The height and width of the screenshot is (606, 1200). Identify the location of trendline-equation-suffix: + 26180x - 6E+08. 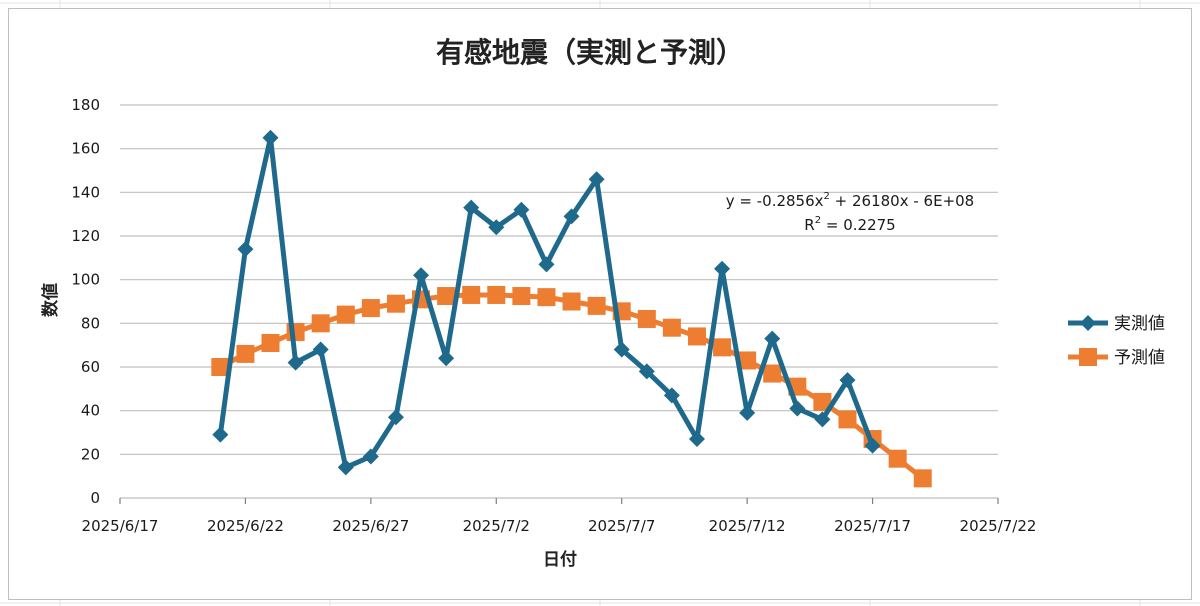
(902, 201).